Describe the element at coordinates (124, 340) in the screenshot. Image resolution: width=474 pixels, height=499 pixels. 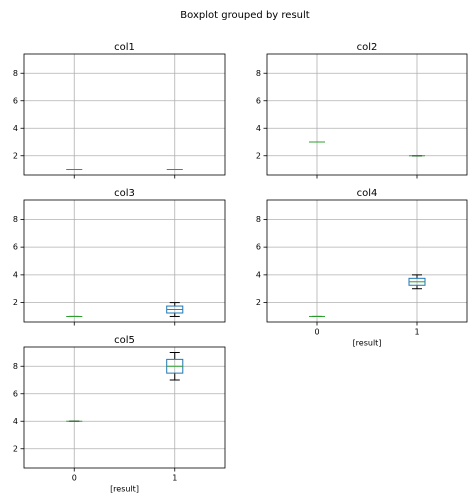
I see `axes-title: col5` at that location.